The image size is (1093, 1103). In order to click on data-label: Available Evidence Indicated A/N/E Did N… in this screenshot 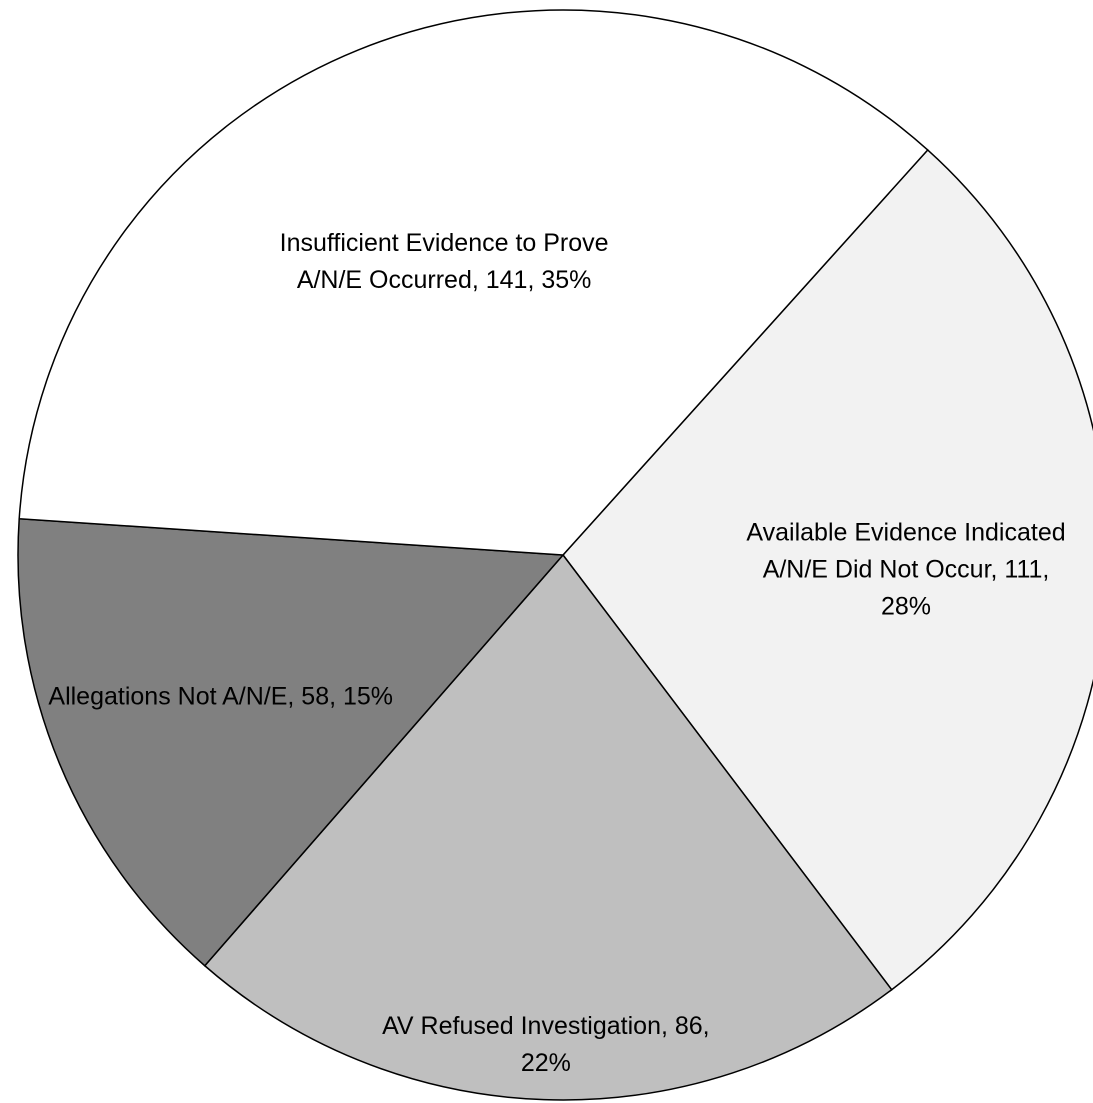, I will do `click(906, 569)`.